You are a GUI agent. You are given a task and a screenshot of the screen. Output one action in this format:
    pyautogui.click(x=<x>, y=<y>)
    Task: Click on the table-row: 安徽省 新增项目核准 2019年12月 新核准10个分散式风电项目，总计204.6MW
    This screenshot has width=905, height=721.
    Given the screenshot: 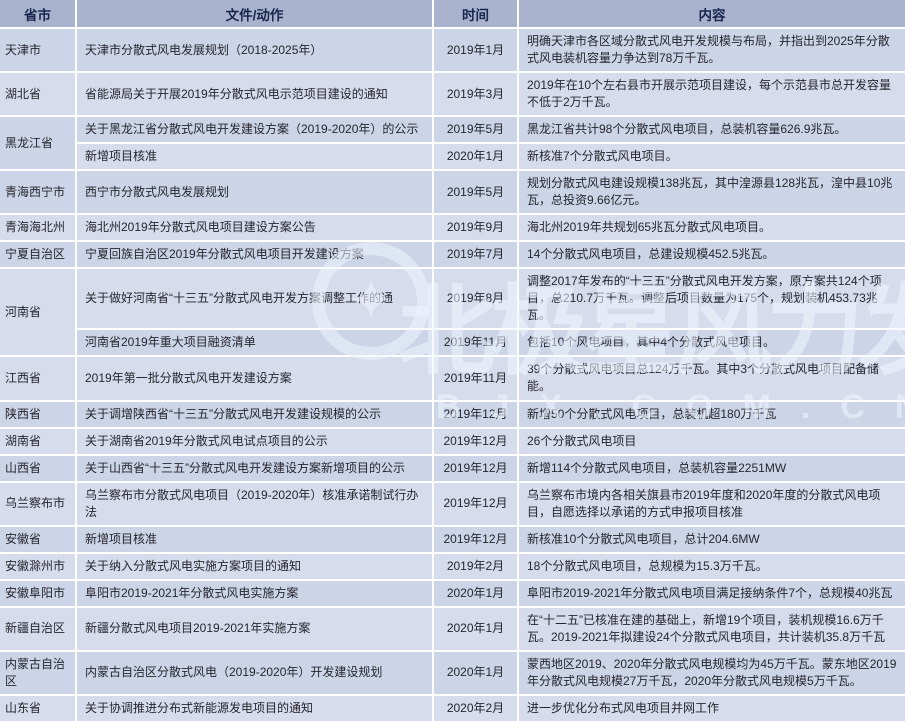 What is the action you would take?
    pyautogui.click(x=452, y=540)
    